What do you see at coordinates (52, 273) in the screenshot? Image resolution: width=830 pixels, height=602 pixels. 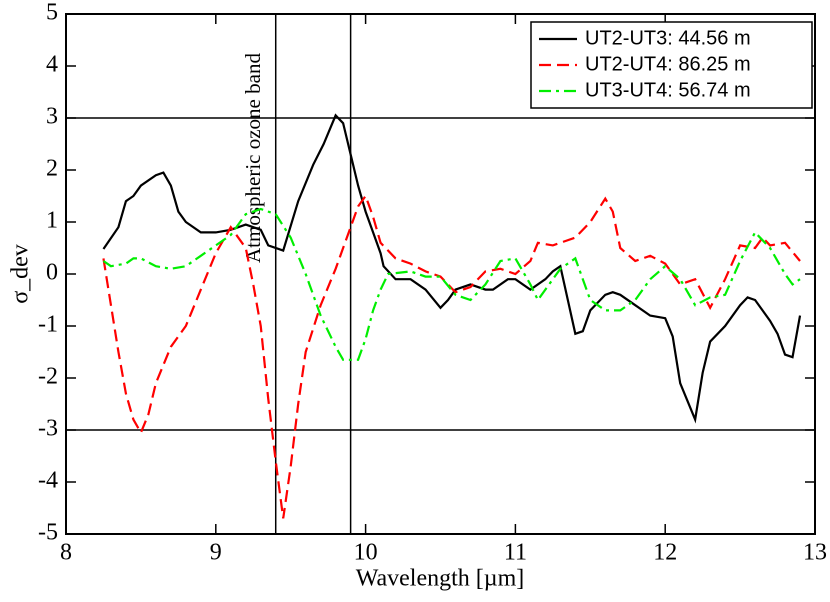 I see `y-tick-label: 0` at bounding box center [52, 273].